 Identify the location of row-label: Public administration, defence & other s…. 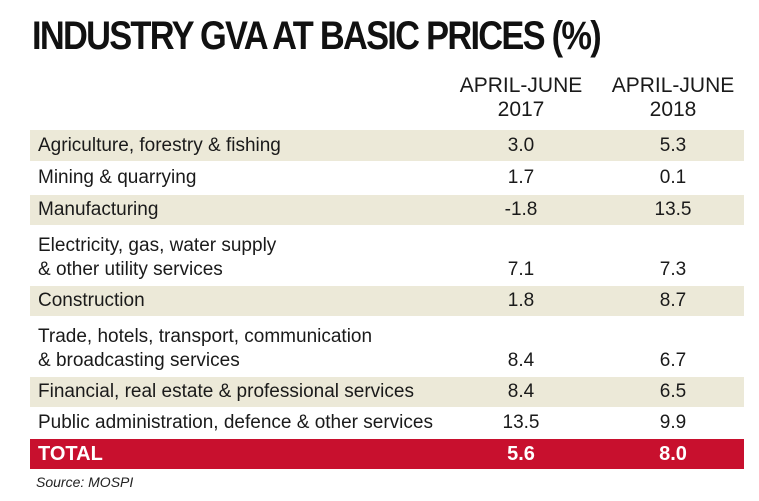
(235, 423).